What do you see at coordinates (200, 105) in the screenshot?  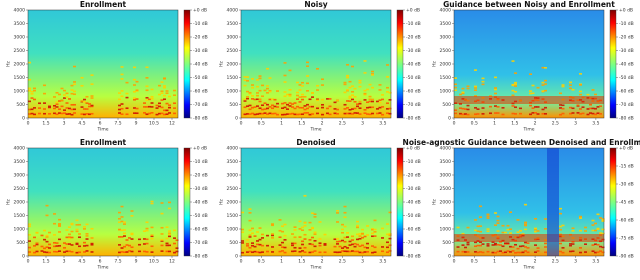 I see `colorbar-tick-label: -70 dB` at bounding box center [200, 105].